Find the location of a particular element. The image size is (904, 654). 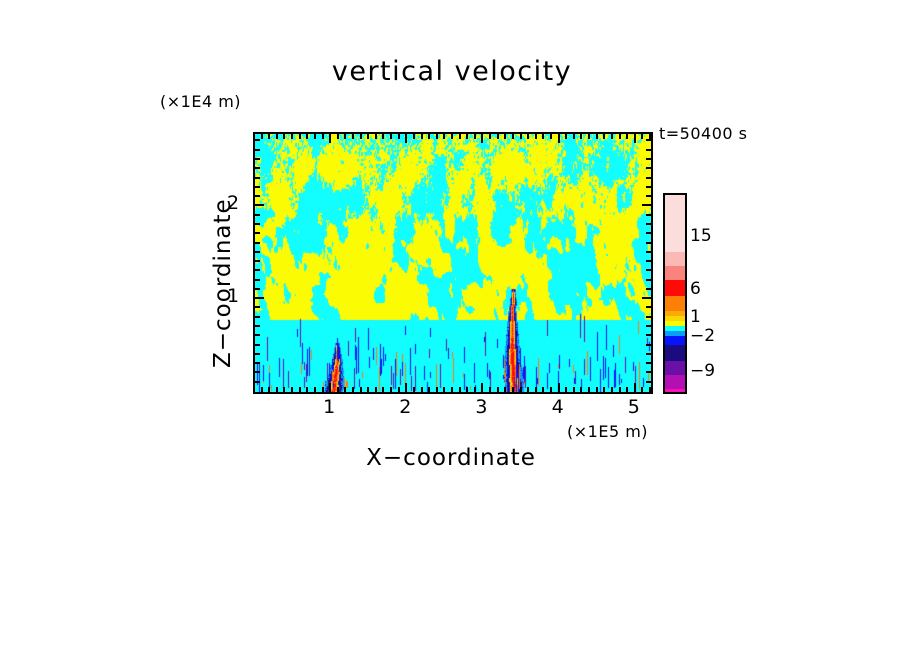

x-axis-units-label: (×1E5 m) is located at coordinates (608, 431).